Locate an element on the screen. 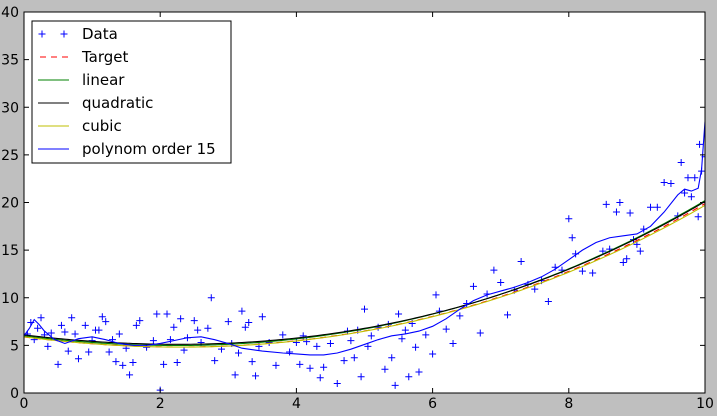  y-tick-label: 20 is located at coordinates (10, 204).